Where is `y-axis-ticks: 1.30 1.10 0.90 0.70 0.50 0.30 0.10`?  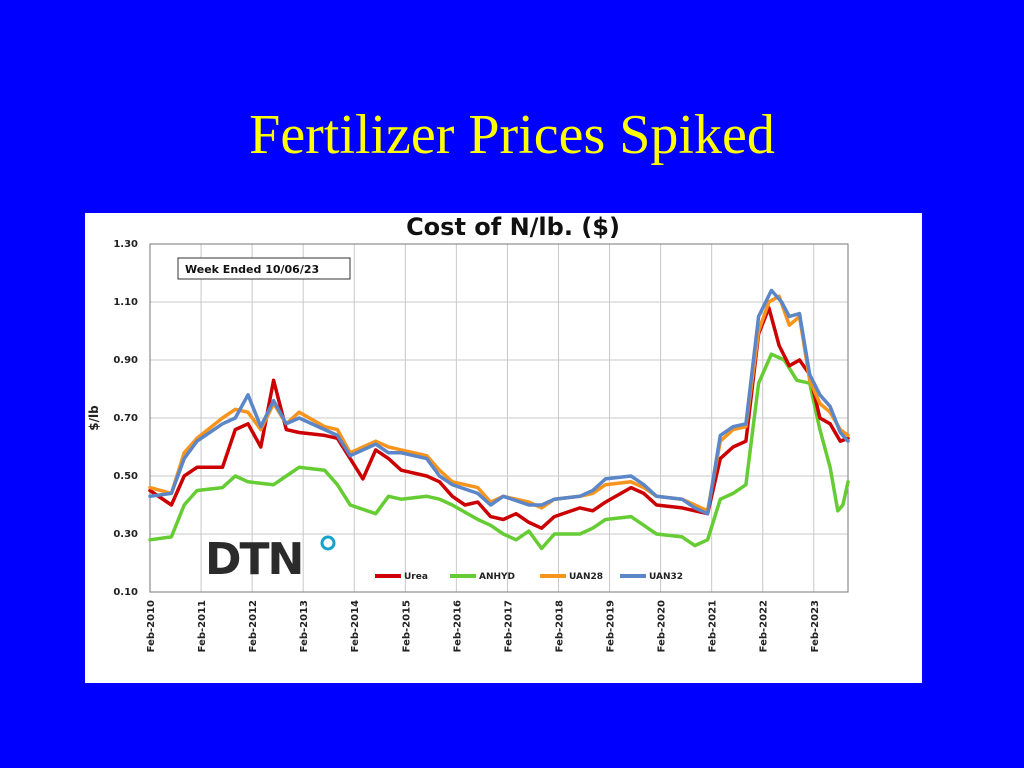
y-axis-ticks: 1.30 1.10 0.90 0.70 0.50 0.30 0.10 is located at coordinates (125, 418).